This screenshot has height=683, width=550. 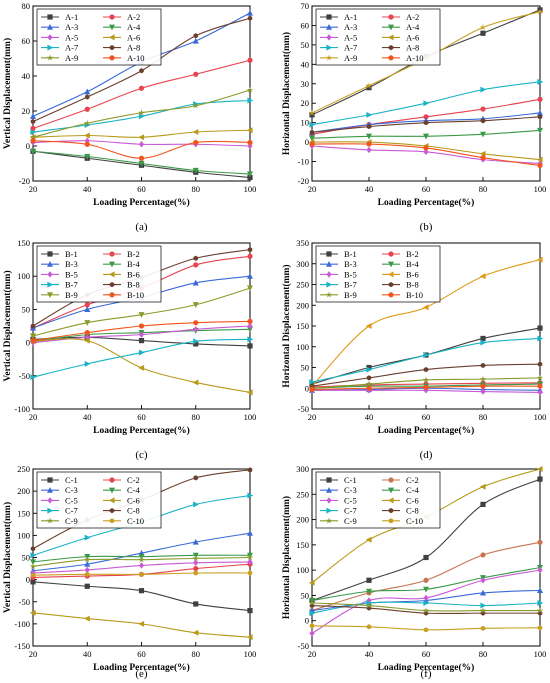 I want to click on legend-label: A-3, so click(x=71, y=27).